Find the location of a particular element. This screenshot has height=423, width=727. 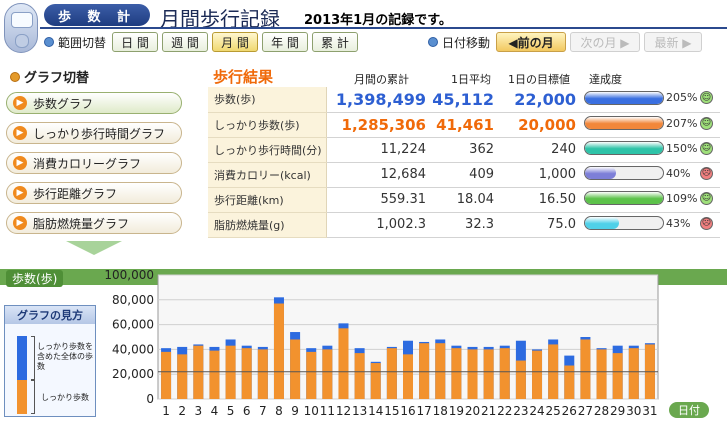

col-header-total: 月間の累計 is located at coordinates (381, 79).